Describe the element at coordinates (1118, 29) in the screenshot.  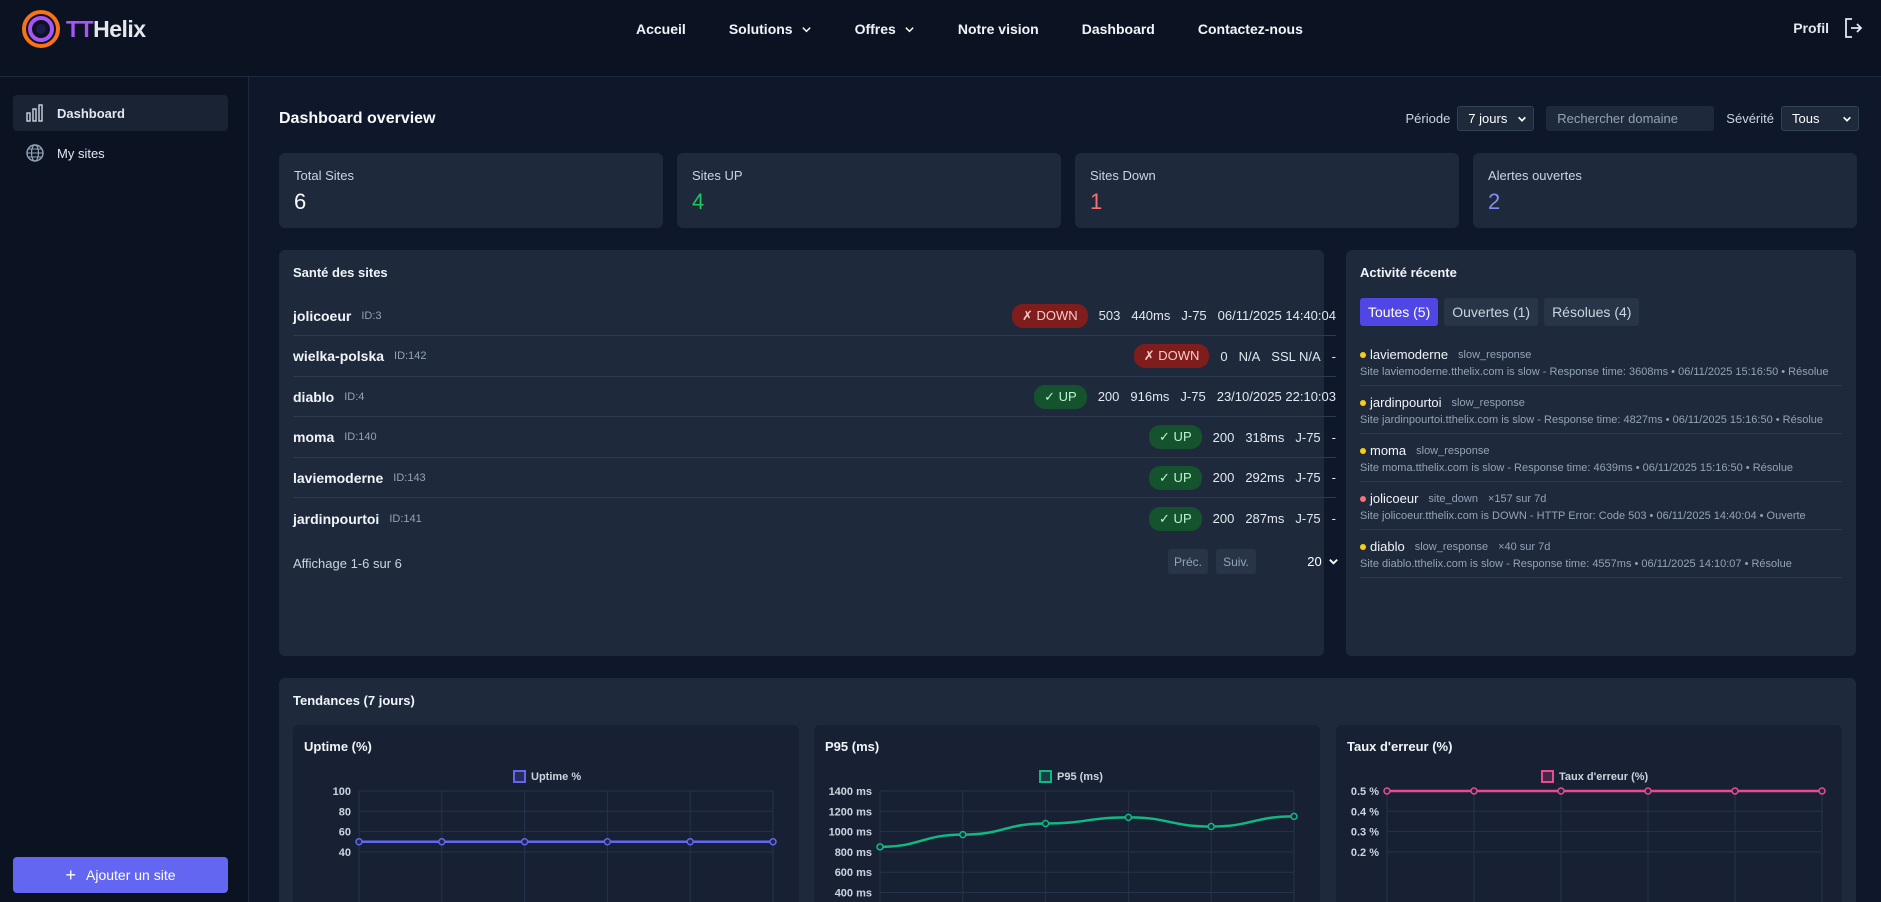
I see `nav-dashboard: Dashboard` at that location.